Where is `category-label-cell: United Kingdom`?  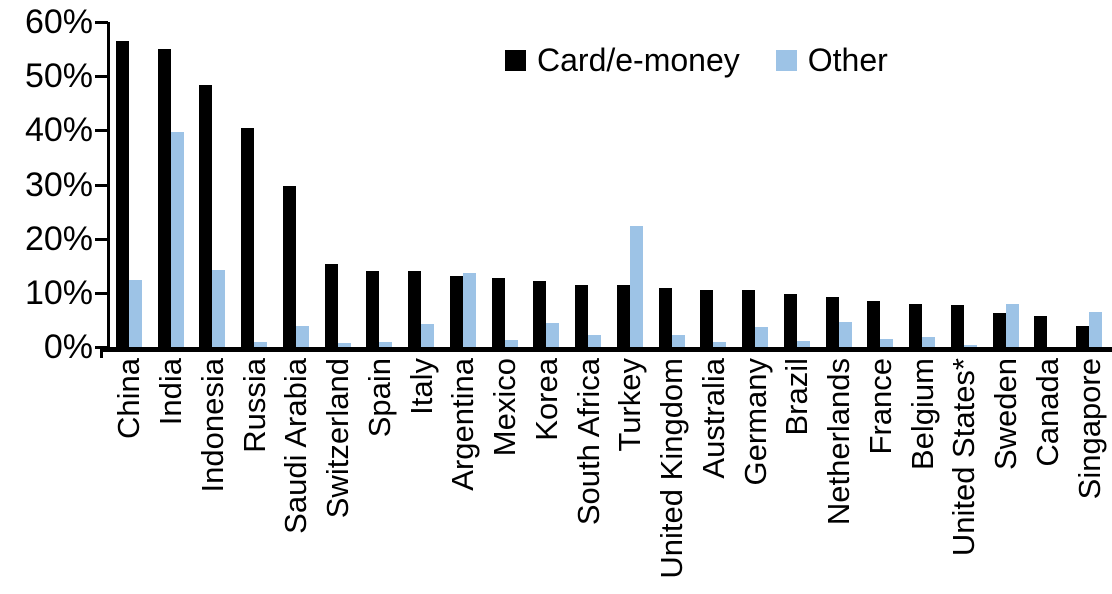
category-label-cell: United Kingdom is located at coordinates (672, 476).